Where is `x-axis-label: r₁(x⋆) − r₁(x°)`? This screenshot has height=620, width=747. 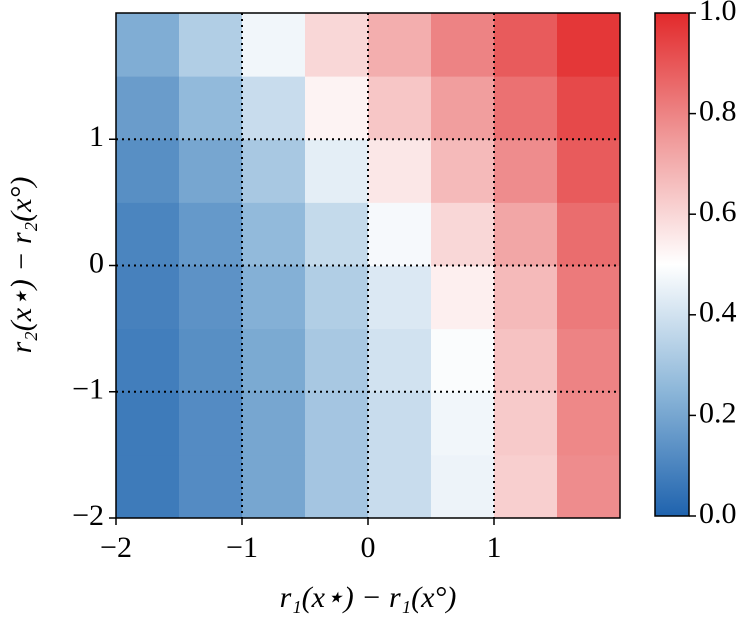 x-axis-label: r₁(x⋆) − r₁(x°) is located at coordinates (368, 597).